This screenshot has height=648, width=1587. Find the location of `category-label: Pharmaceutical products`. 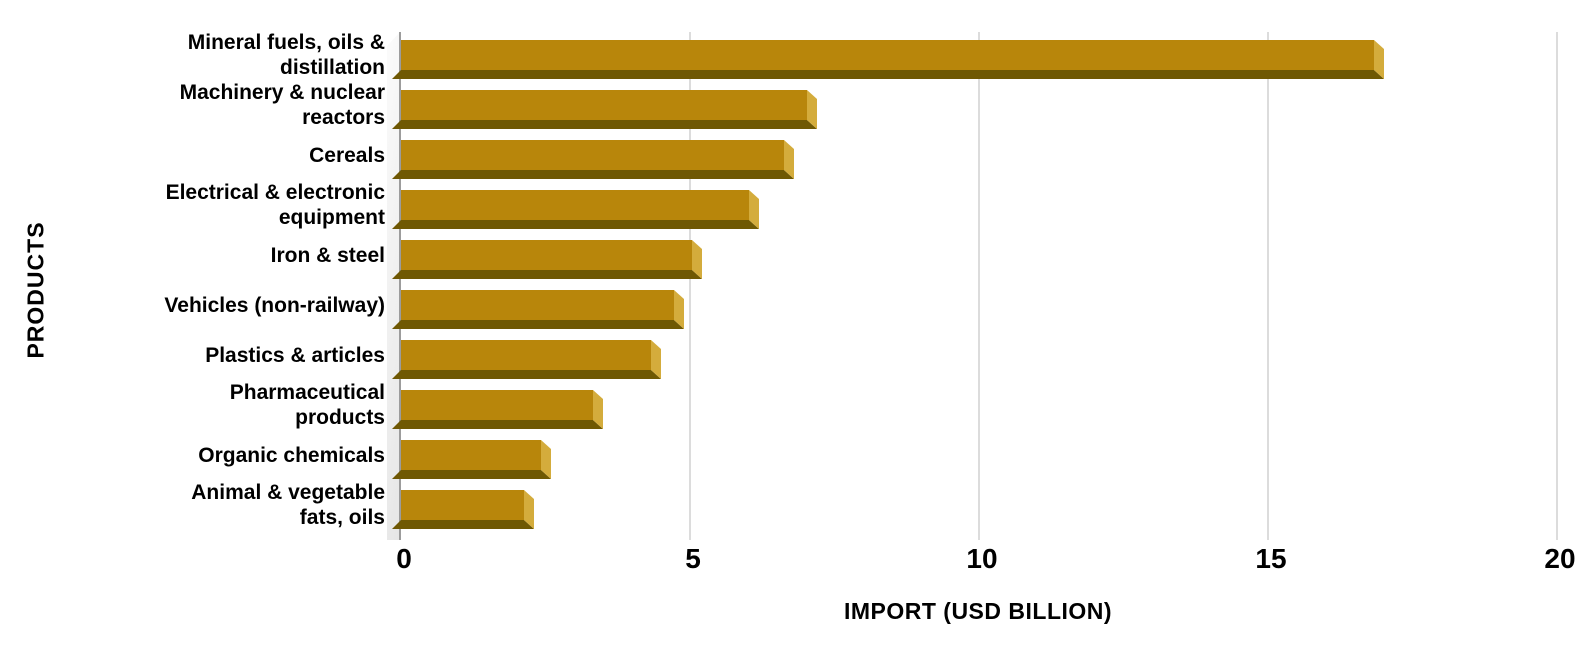

category-label: Pharmaceutical products is located at coordinates (307, 405).